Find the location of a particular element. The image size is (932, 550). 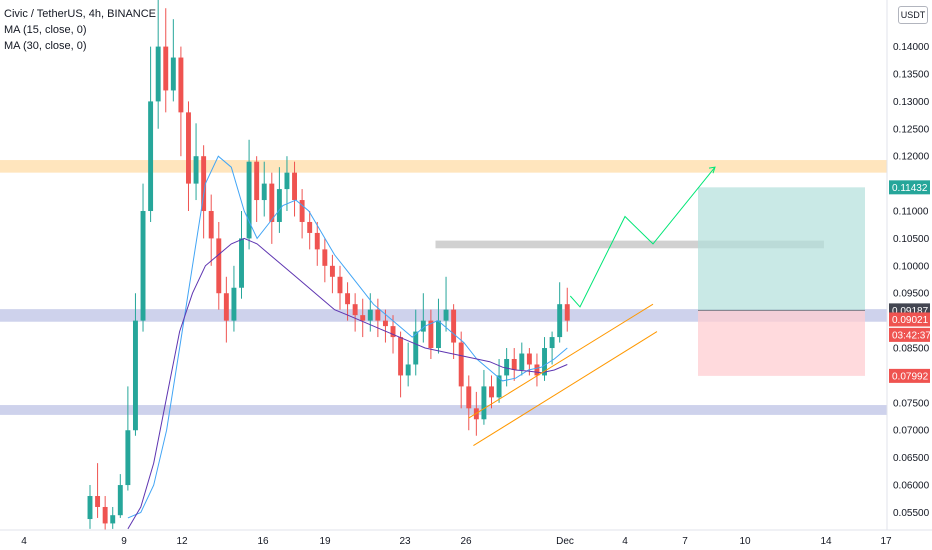

price-badge: 0.11432 is located at coordinates (909, 187).